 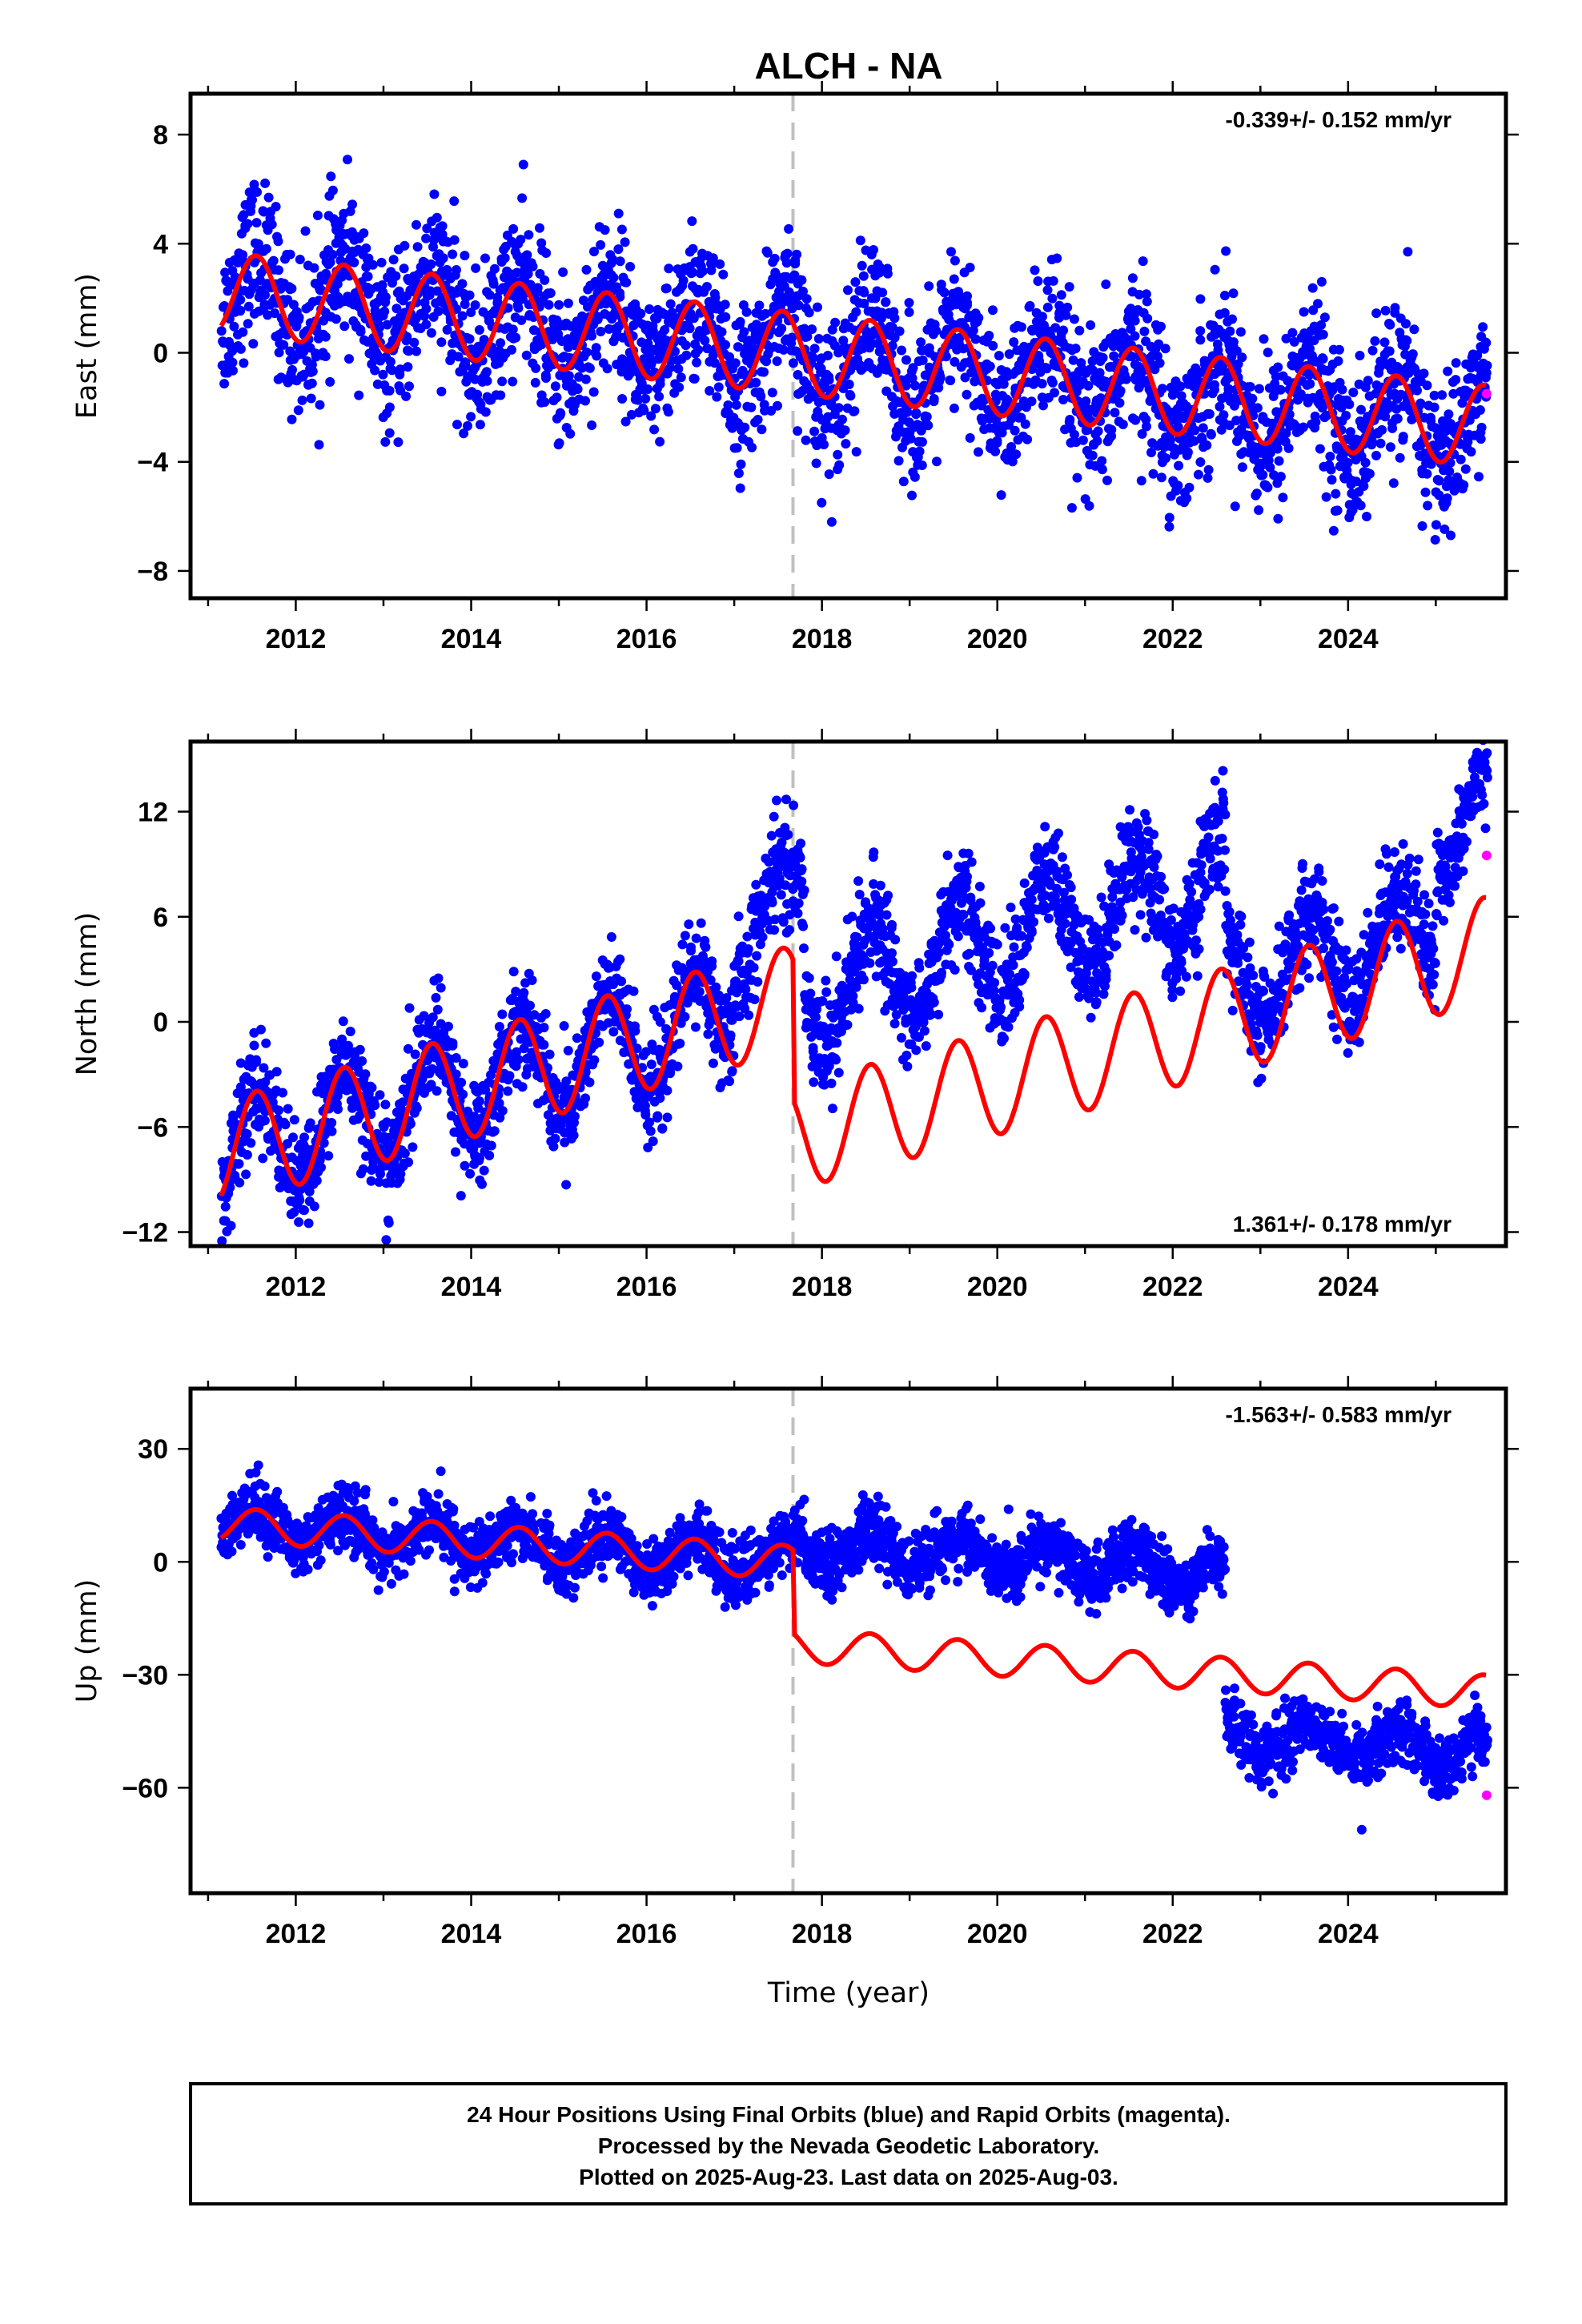 I want to click on y-tick-label: 8, so click(x=161, y=135).